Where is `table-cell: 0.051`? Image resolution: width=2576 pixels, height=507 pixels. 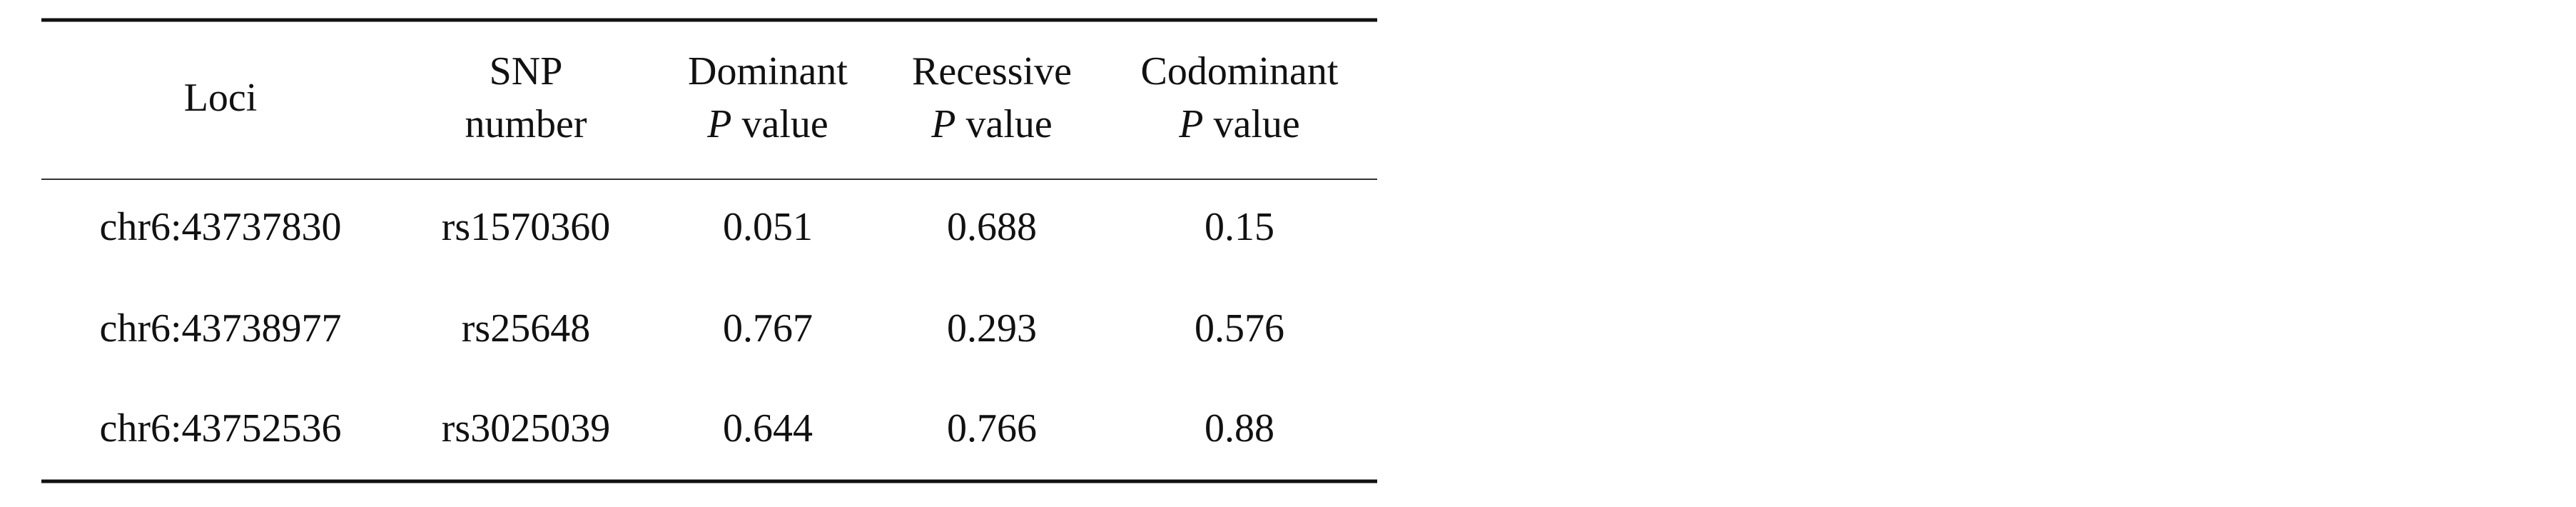 table-cell: 0.051 is located at coordinates (768, 227).